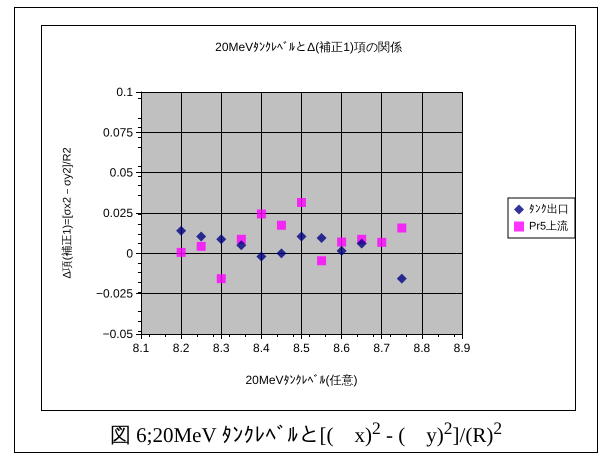 The image size is (612, 465). Describe the element at coordinates (118, 132) in the screenshot. I see `y-tick-label: 0.075` at that location.